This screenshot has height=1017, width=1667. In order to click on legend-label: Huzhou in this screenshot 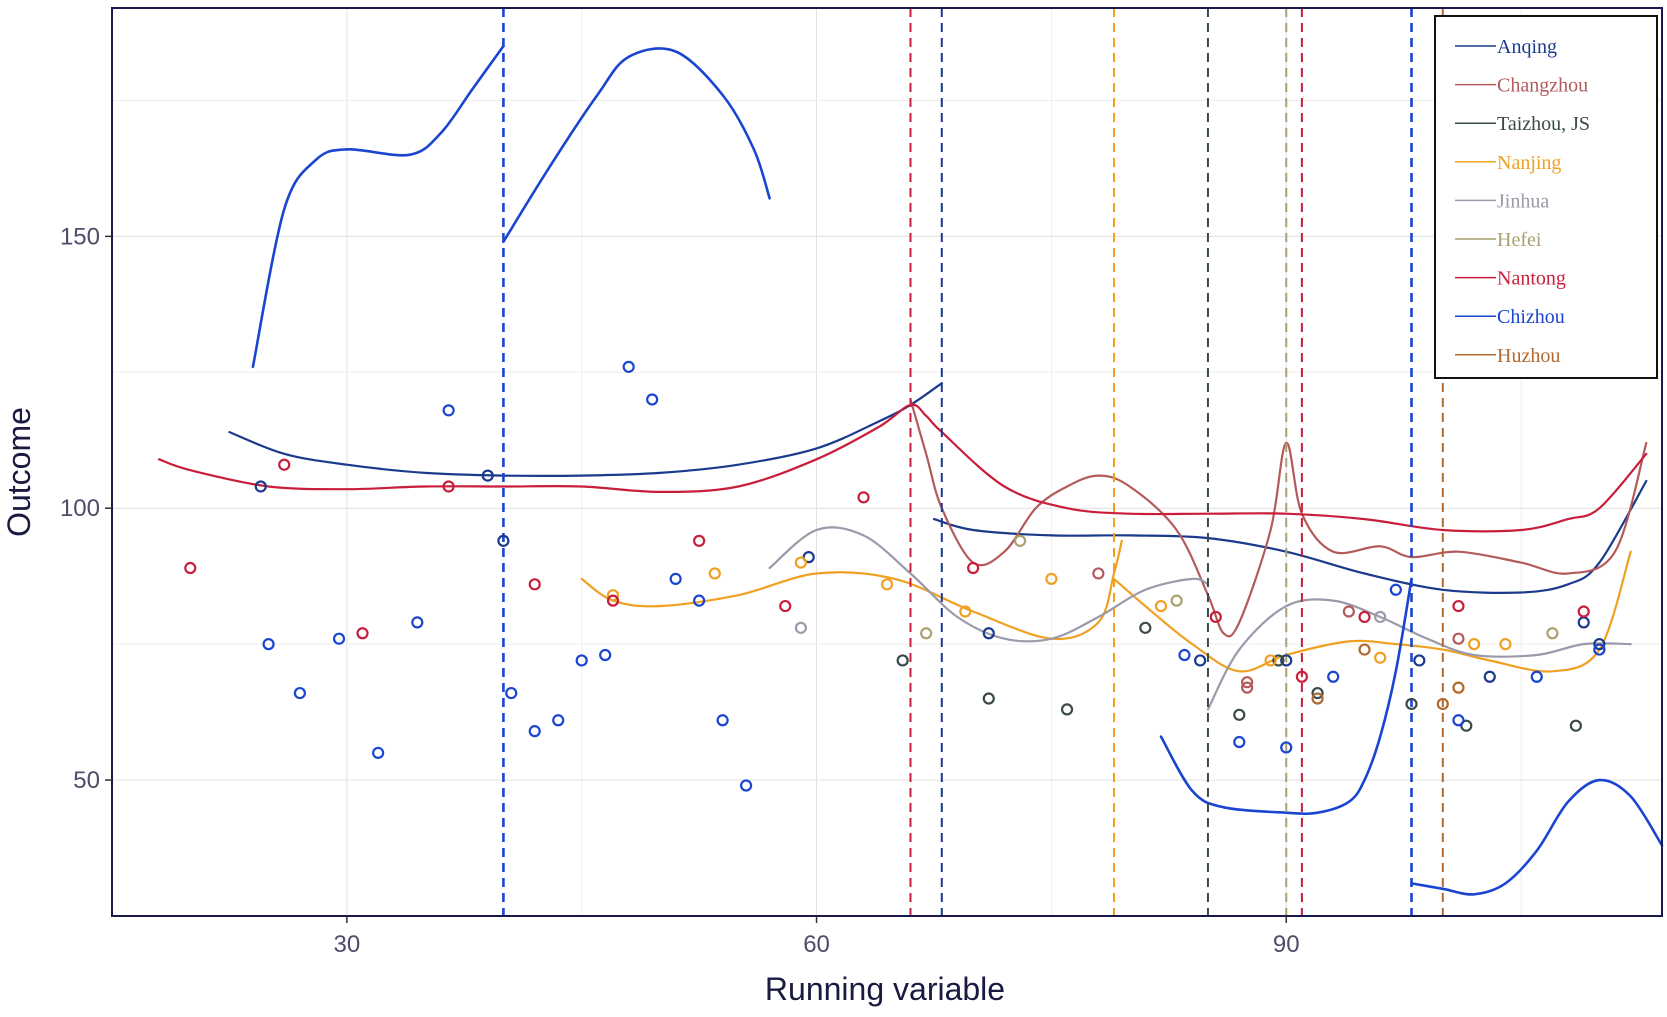, I will do `click(1528, 356)`.